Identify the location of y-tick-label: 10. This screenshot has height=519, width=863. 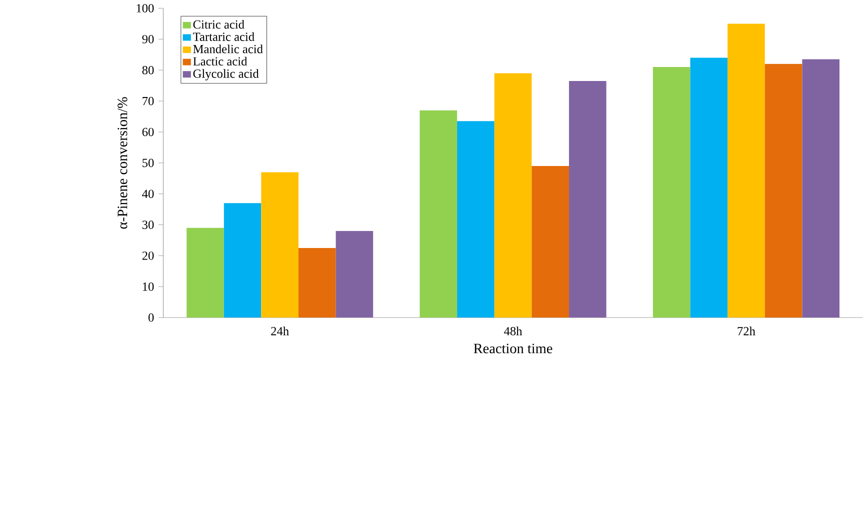
(148, 286).